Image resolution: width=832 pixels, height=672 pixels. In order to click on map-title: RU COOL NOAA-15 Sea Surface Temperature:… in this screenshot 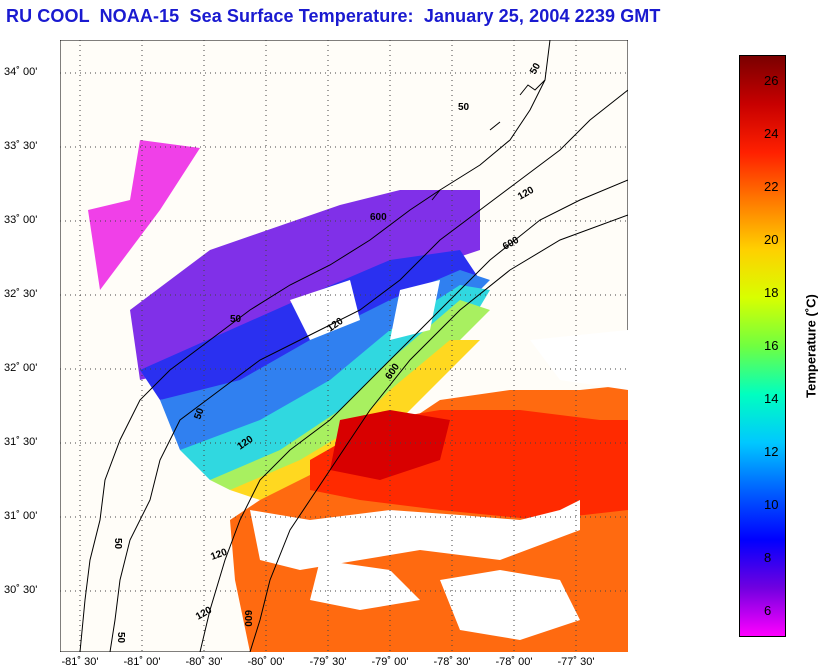, I will do `click(333, 16)`.